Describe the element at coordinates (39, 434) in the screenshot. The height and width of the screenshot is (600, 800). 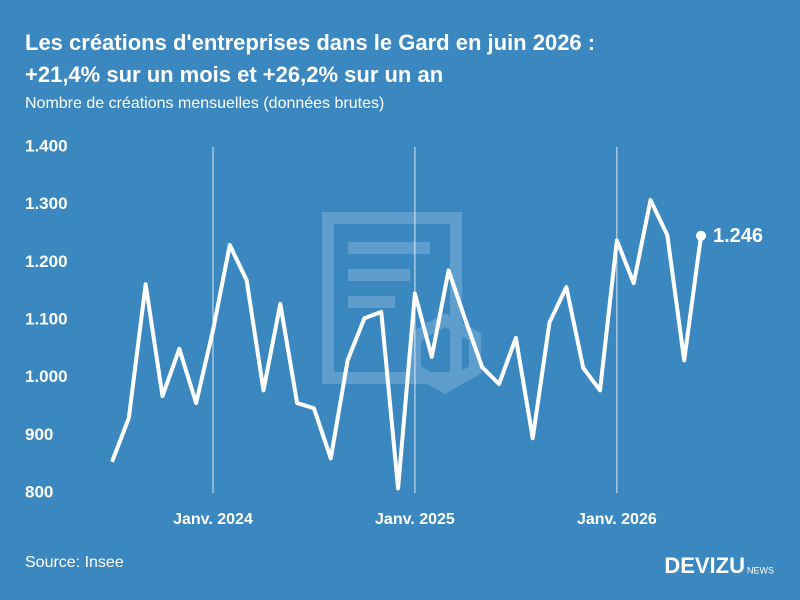
I see `y-tick-label: 900` at that location.